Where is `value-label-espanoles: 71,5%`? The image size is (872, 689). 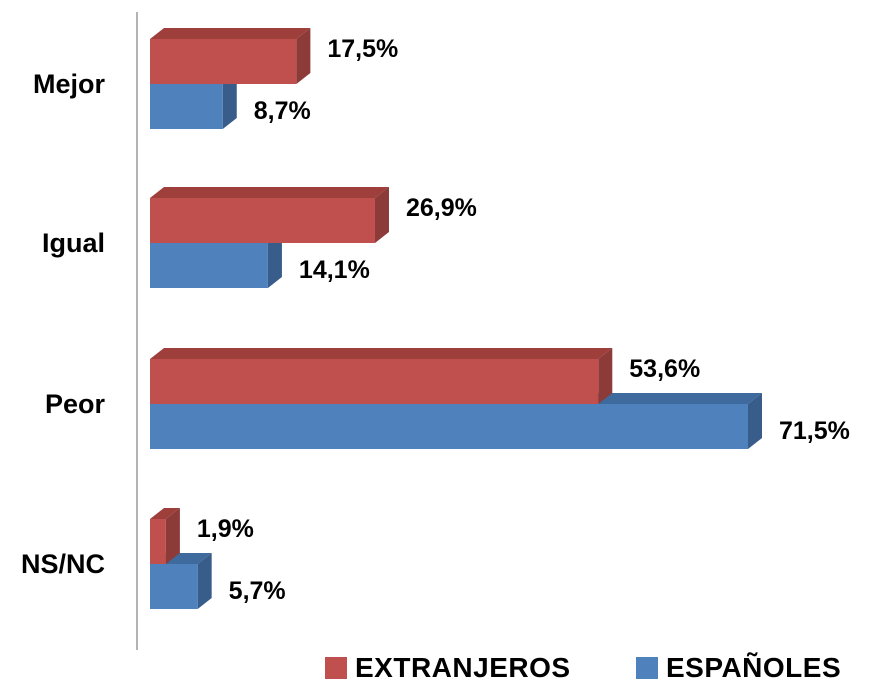 value-label-espanoles: 71,5% is located at coordinates (814, 431).